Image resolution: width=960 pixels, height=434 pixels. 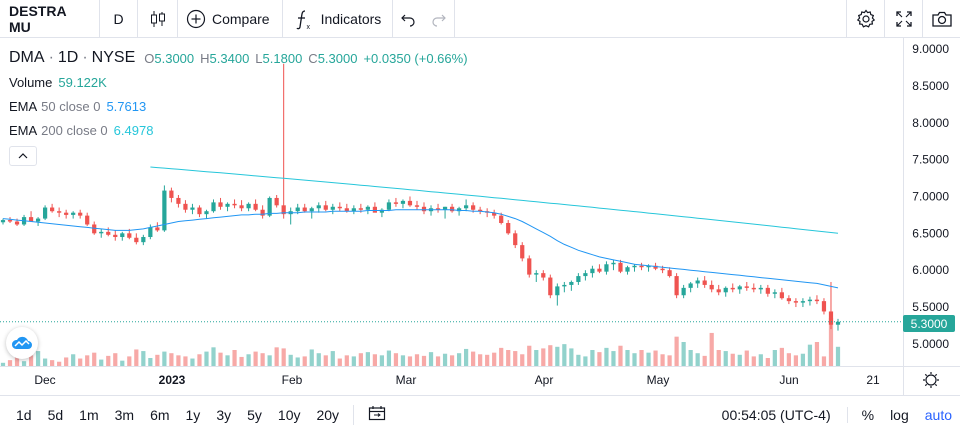 What do you see at coordinates (899, 415) in the screenshot?
I see `log-toggle: log` at bounding box center [899, 415].